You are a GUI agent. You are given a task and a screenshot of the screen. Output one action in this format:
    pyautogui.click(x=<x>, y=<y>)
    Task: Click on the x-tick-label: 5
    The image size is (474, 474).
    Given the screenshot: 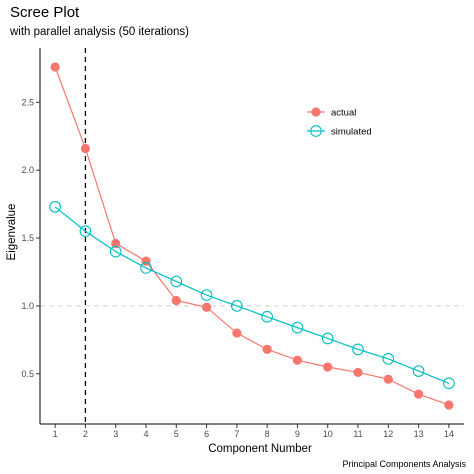 What is the action you would take?
    pyautogui.click(x=176, y=434)
    